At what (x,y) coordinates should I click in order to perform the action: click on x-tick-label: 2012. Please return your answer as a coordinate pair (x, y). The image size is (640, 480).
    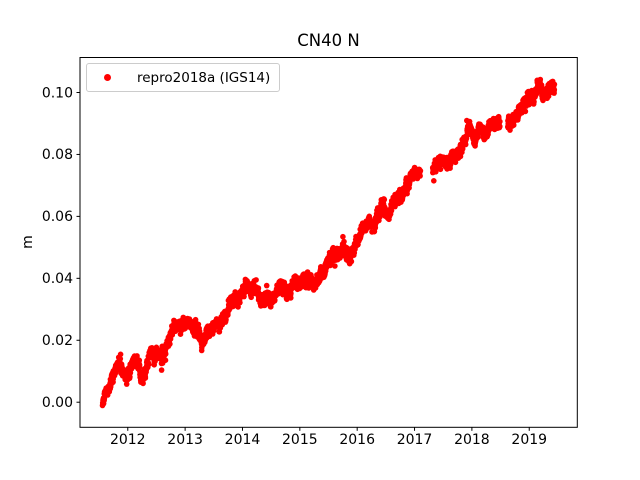
    Looking at the image, I should click on (128, 440).